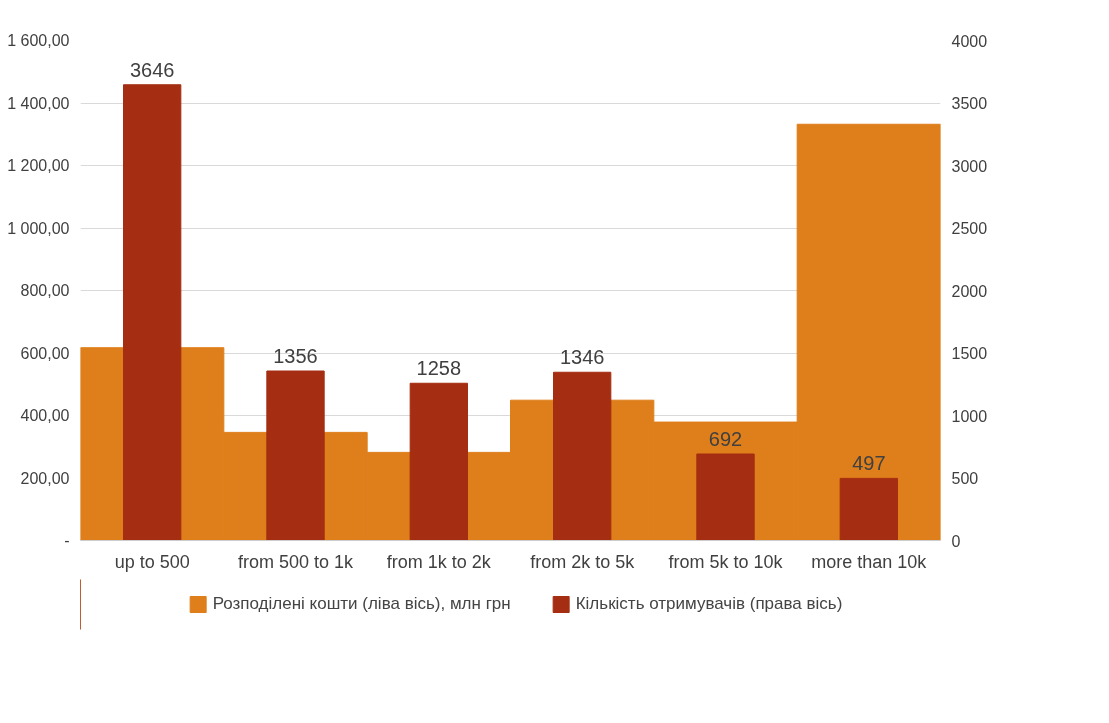 This screenshot has width=1109, height=723. What do you see at coordinates (361, 604) in the screenshot?
I see `legend-label: Розподілені кошти (ліва вісь), млн грн` at bounding box center [361, 604].